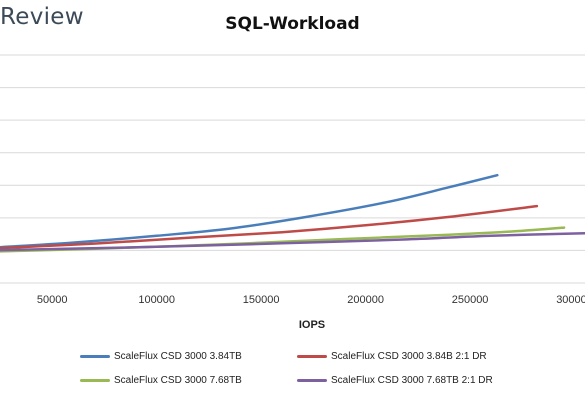  Describe the element at coordinates (156, 300) in the screenshot. I see `x-tick-label: 100000` at that location.